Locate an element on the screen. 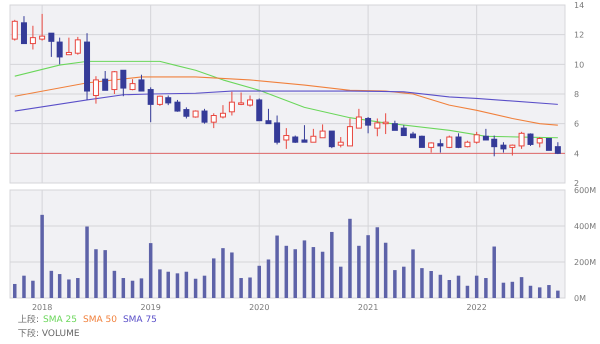 The height and width of the screenshot is (344, 600). line-series is located at coordinates (286, 101).